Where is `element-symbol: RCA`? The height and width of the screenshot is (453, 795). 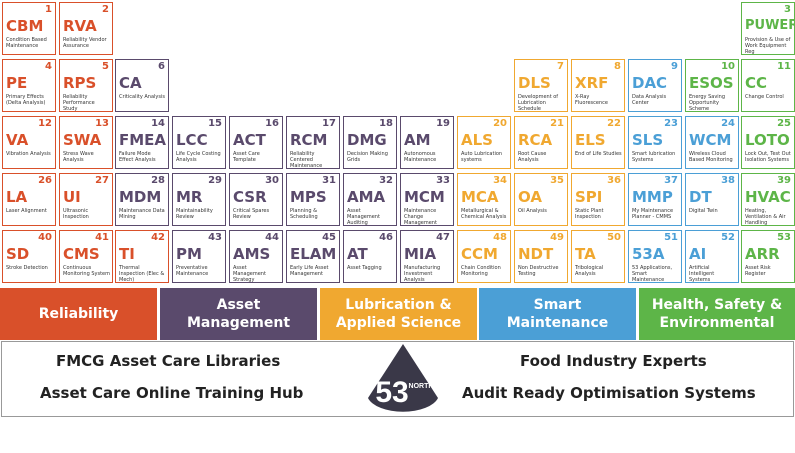 element-symbol: RCA is located at coordinates (535, 140).